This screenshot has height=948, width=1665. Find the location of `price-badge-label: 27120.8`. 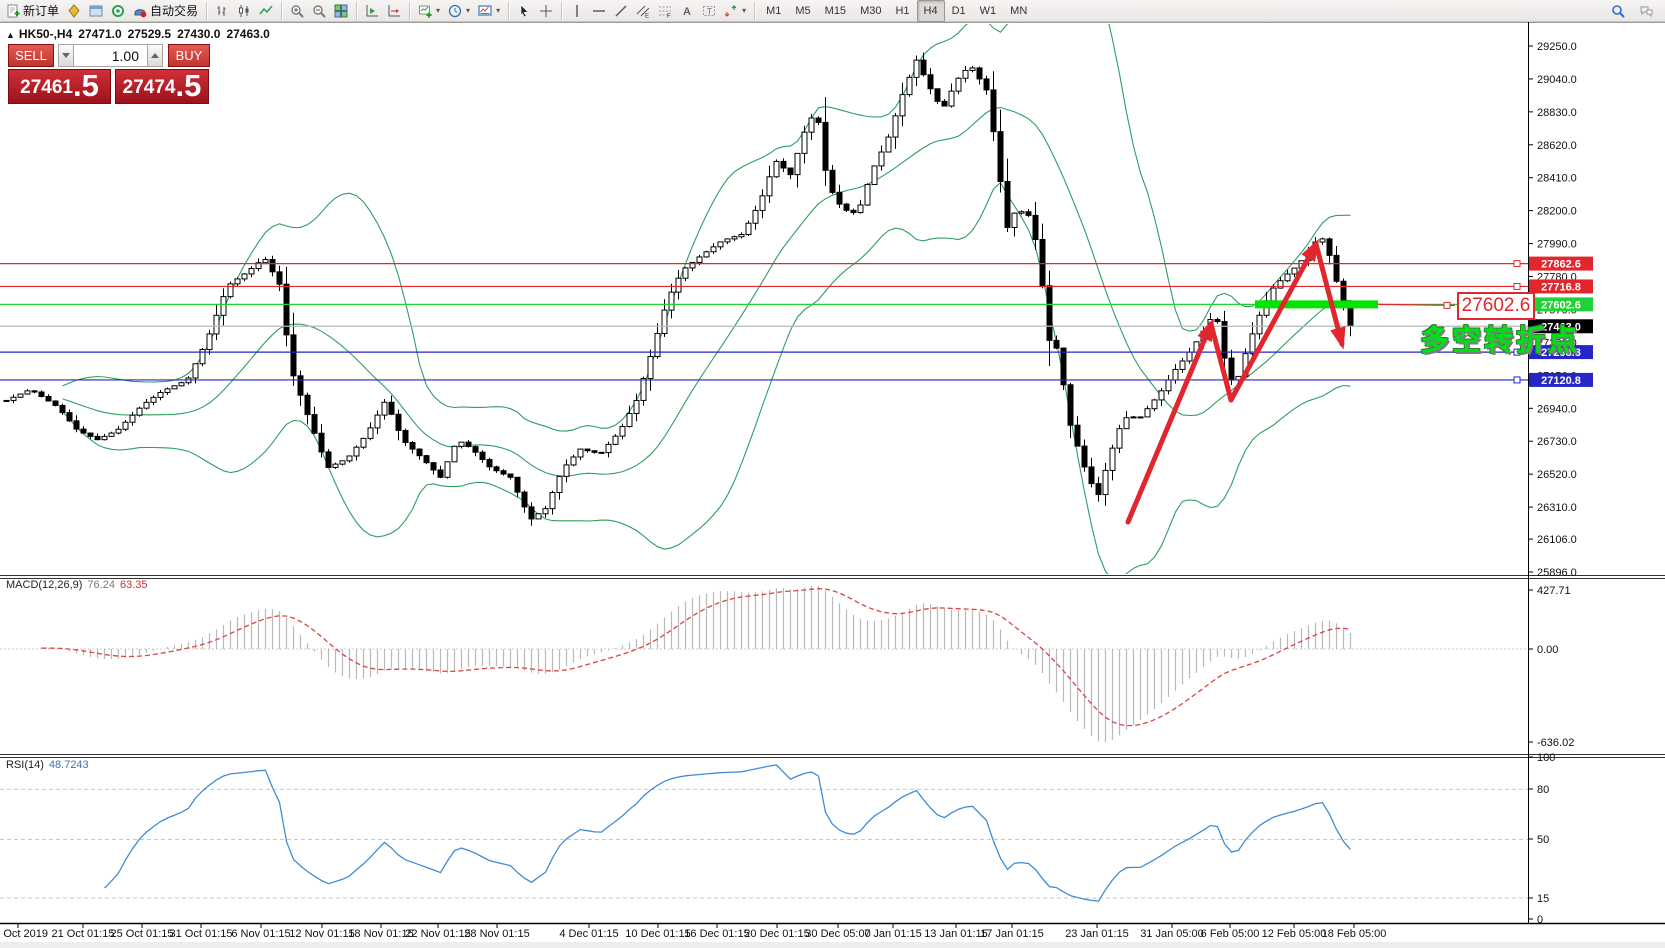

price-badge-label: 27120.8 is located at coordinates (1561, 381).